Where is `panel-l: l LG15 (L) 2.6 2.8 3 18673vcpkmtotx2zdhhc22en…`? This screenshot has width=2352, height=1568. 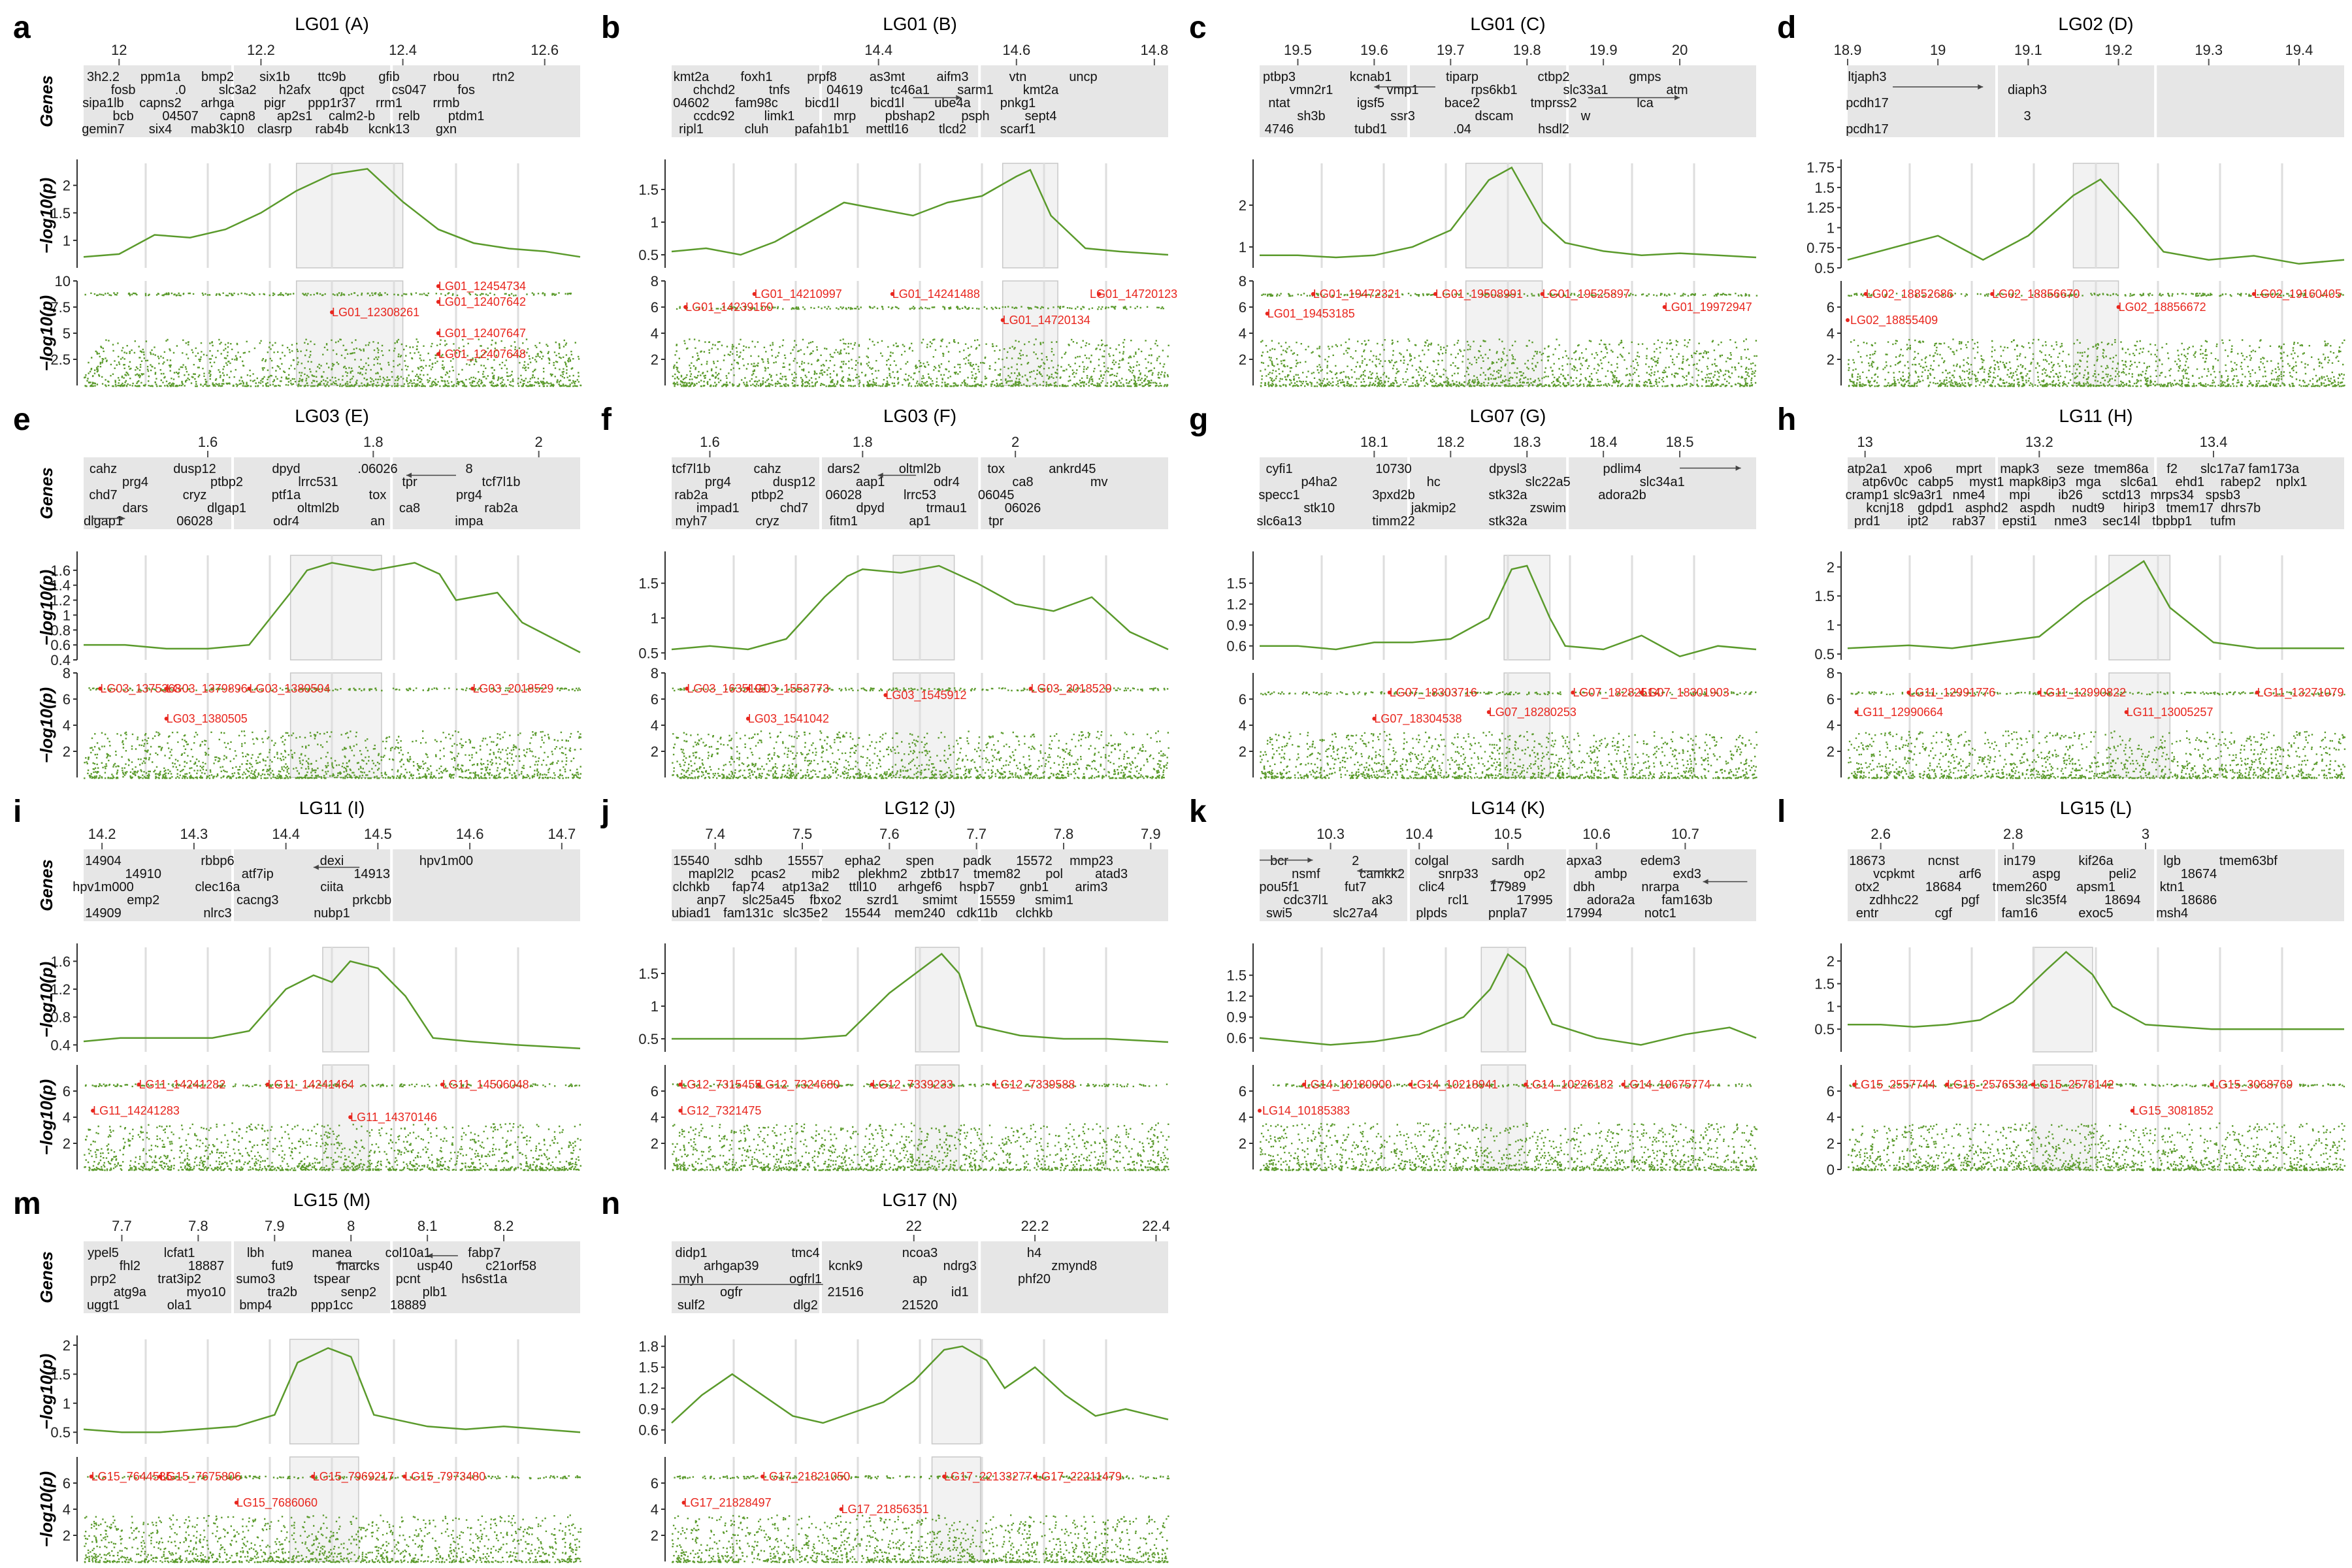
panel-l: l LG15 (L) 2.6 2.8 3 18673vcpkmtotx2zdhhc22en… is located at coordinates (2061, 986).